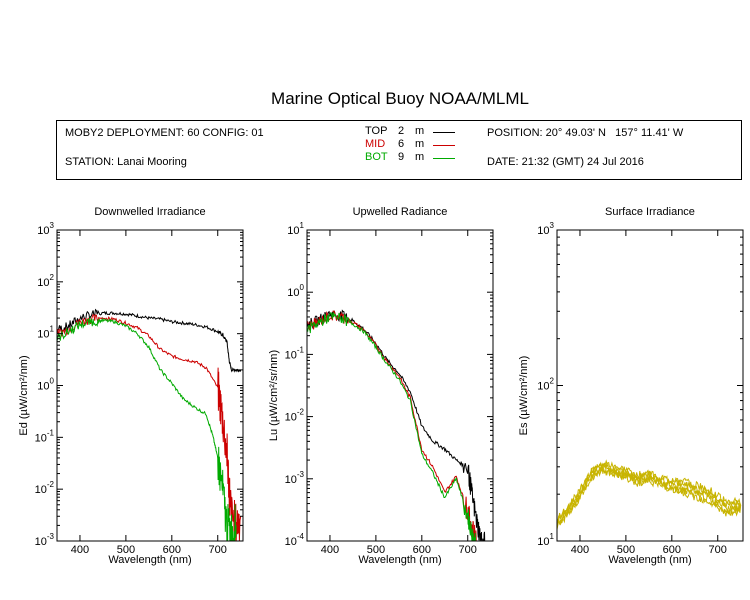  What do you see at coordinates (376, 131) in the screenshot?
I see `legend-top-label: TOP` at bounding box center [376, 131].